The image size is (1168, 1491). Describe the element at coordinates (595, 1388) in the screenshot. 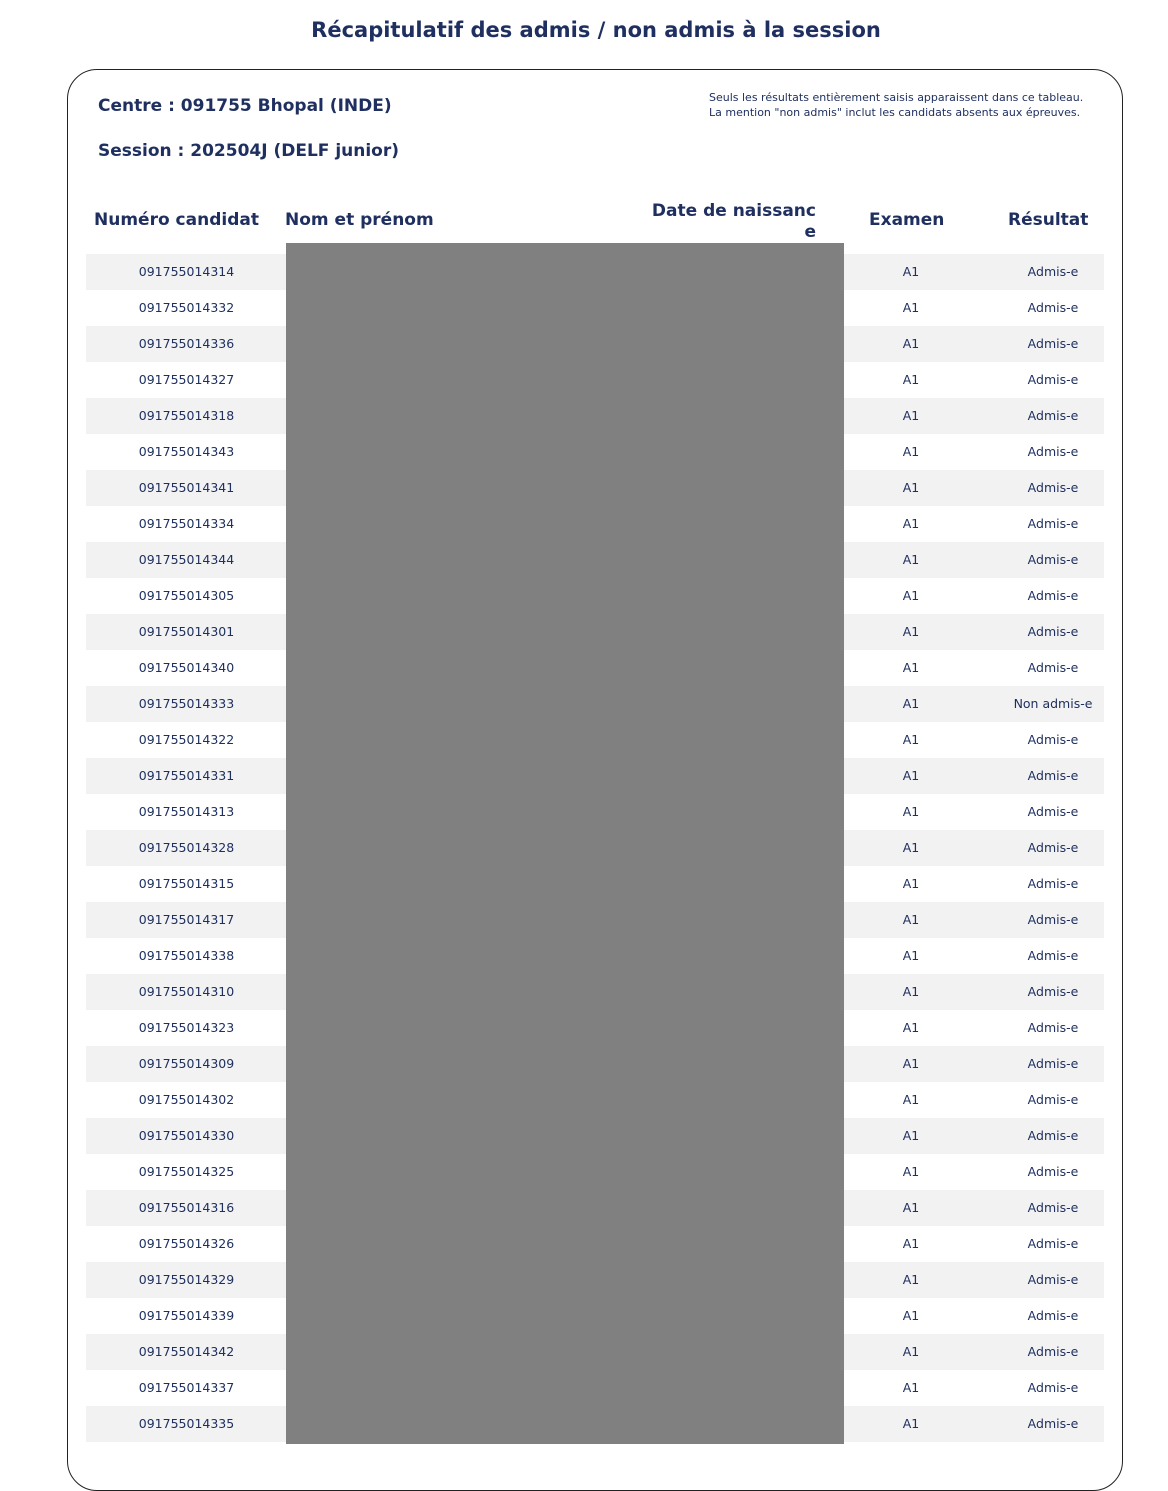

I see `table-row: 091755014337 A1 Admis-e` at that location.